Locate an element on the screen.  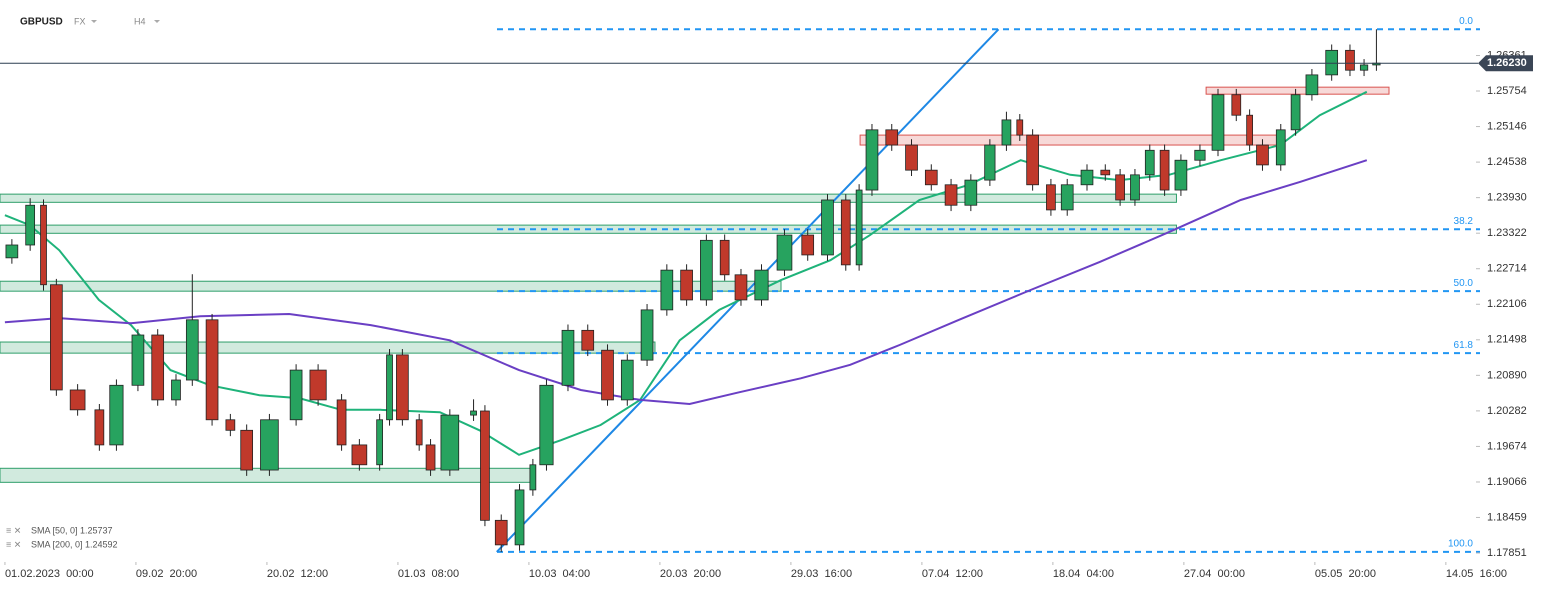
x-tick-label: 09.02 20:00 is located at coordinates (166, 574).